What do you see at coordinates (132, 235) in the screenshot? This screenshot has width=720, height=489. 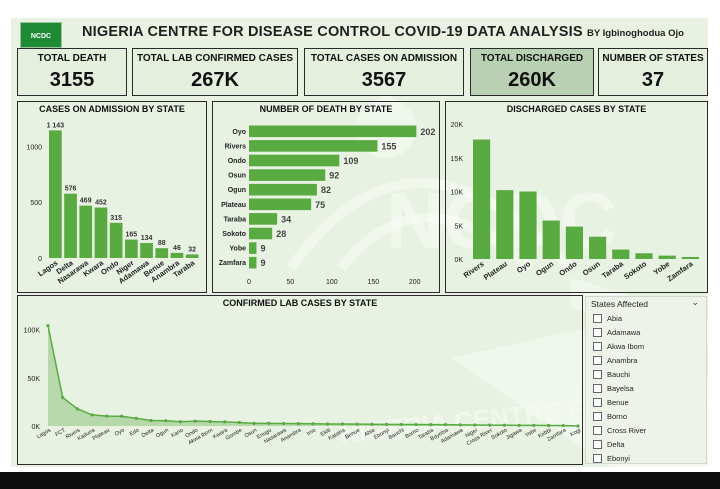 I see `data-label: 165` at bounding box center [132, 235].